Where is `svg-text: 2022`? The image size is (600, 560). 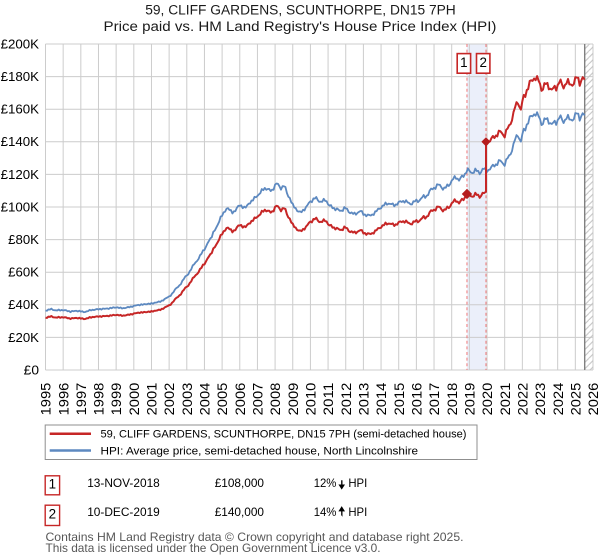
svg-text: 2022 is located at coordinates (522, 398).